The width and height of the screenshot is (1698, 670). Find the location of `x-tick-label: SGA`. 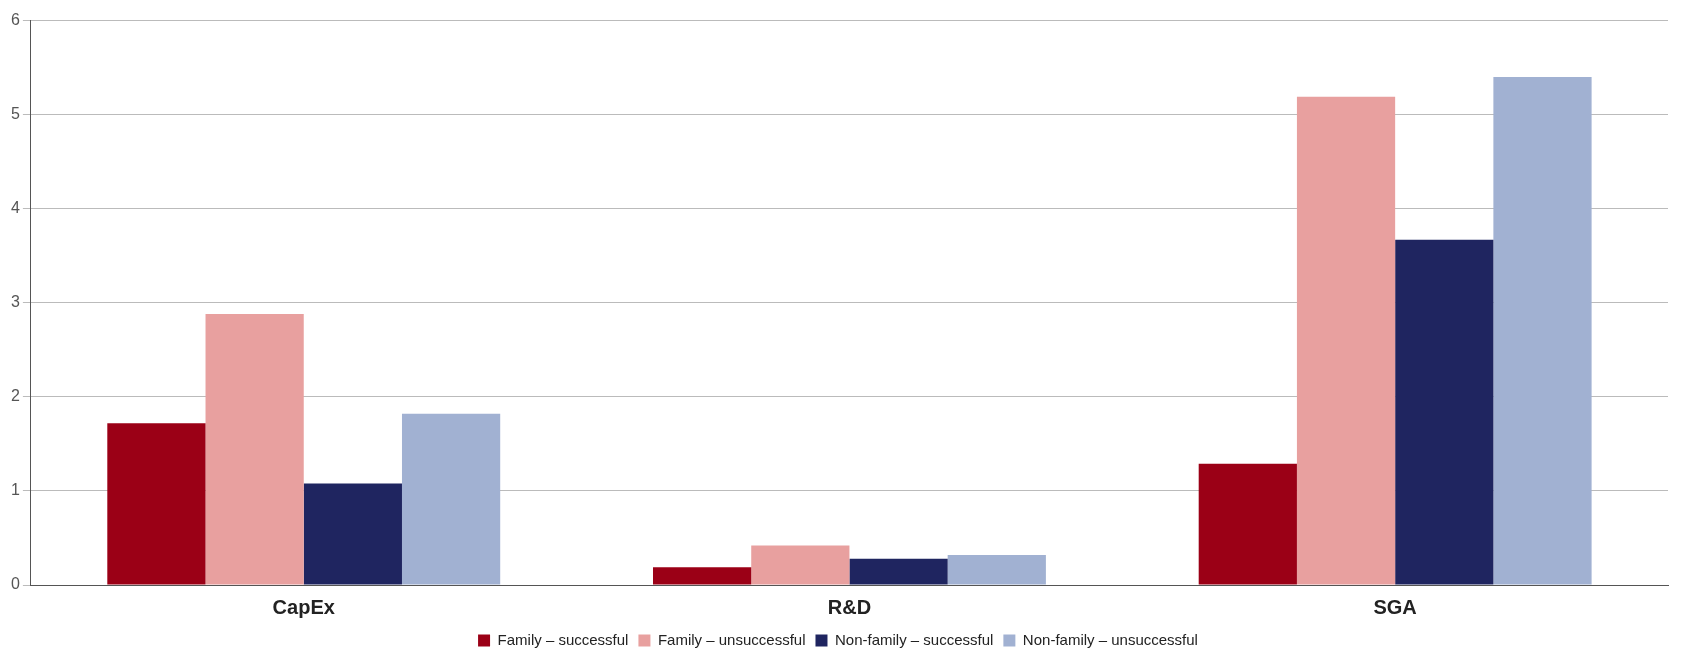

x-tick-label: SGA is located at coordinates (1395, 606).